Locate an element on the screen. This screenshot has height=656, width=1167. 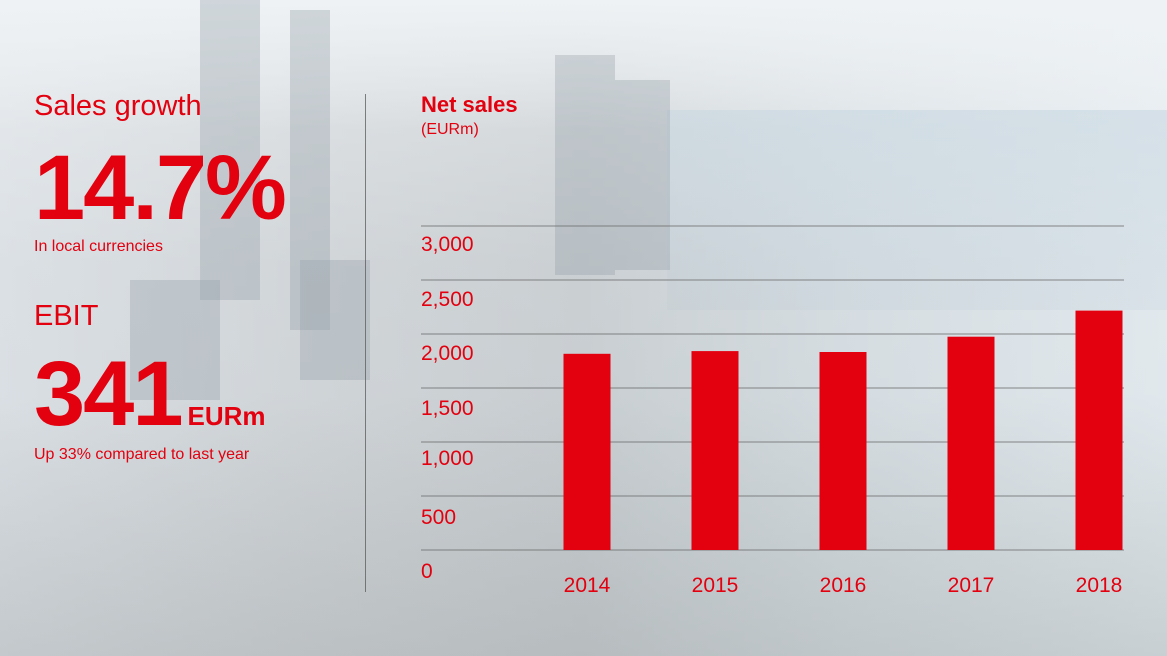
y-tick-label: 3,000 is located at coordinates (447, 244).